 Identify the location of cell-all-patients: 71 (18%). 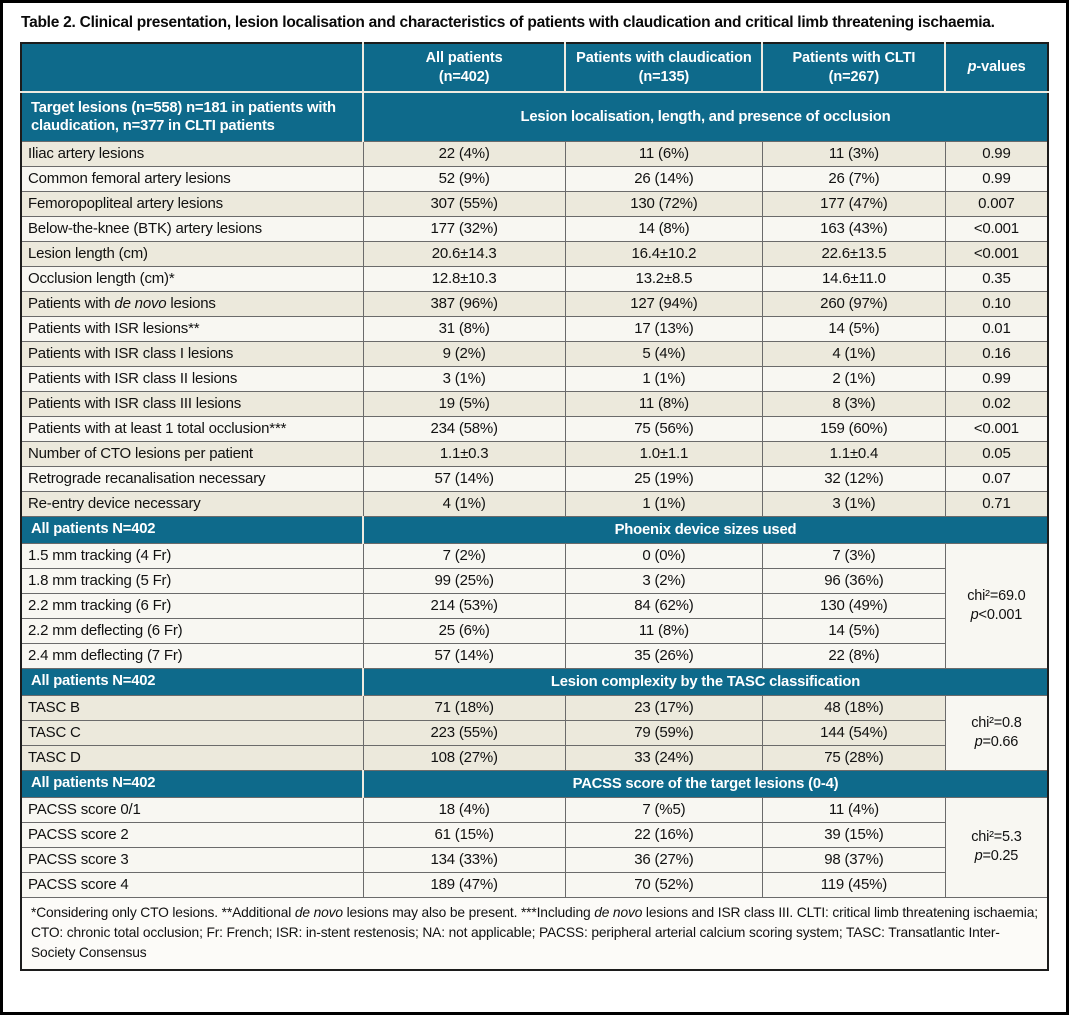
(464, 707).